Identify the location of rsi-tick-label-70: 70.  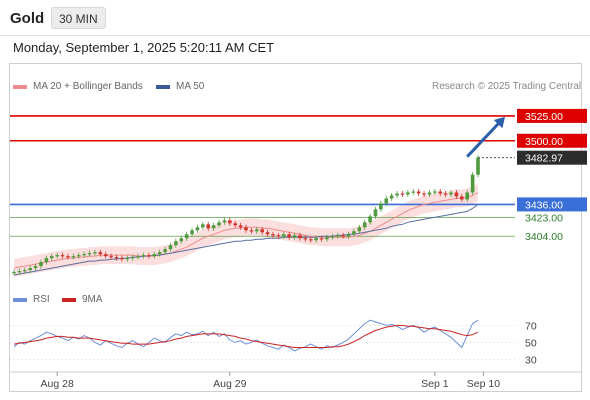
(531, 326).